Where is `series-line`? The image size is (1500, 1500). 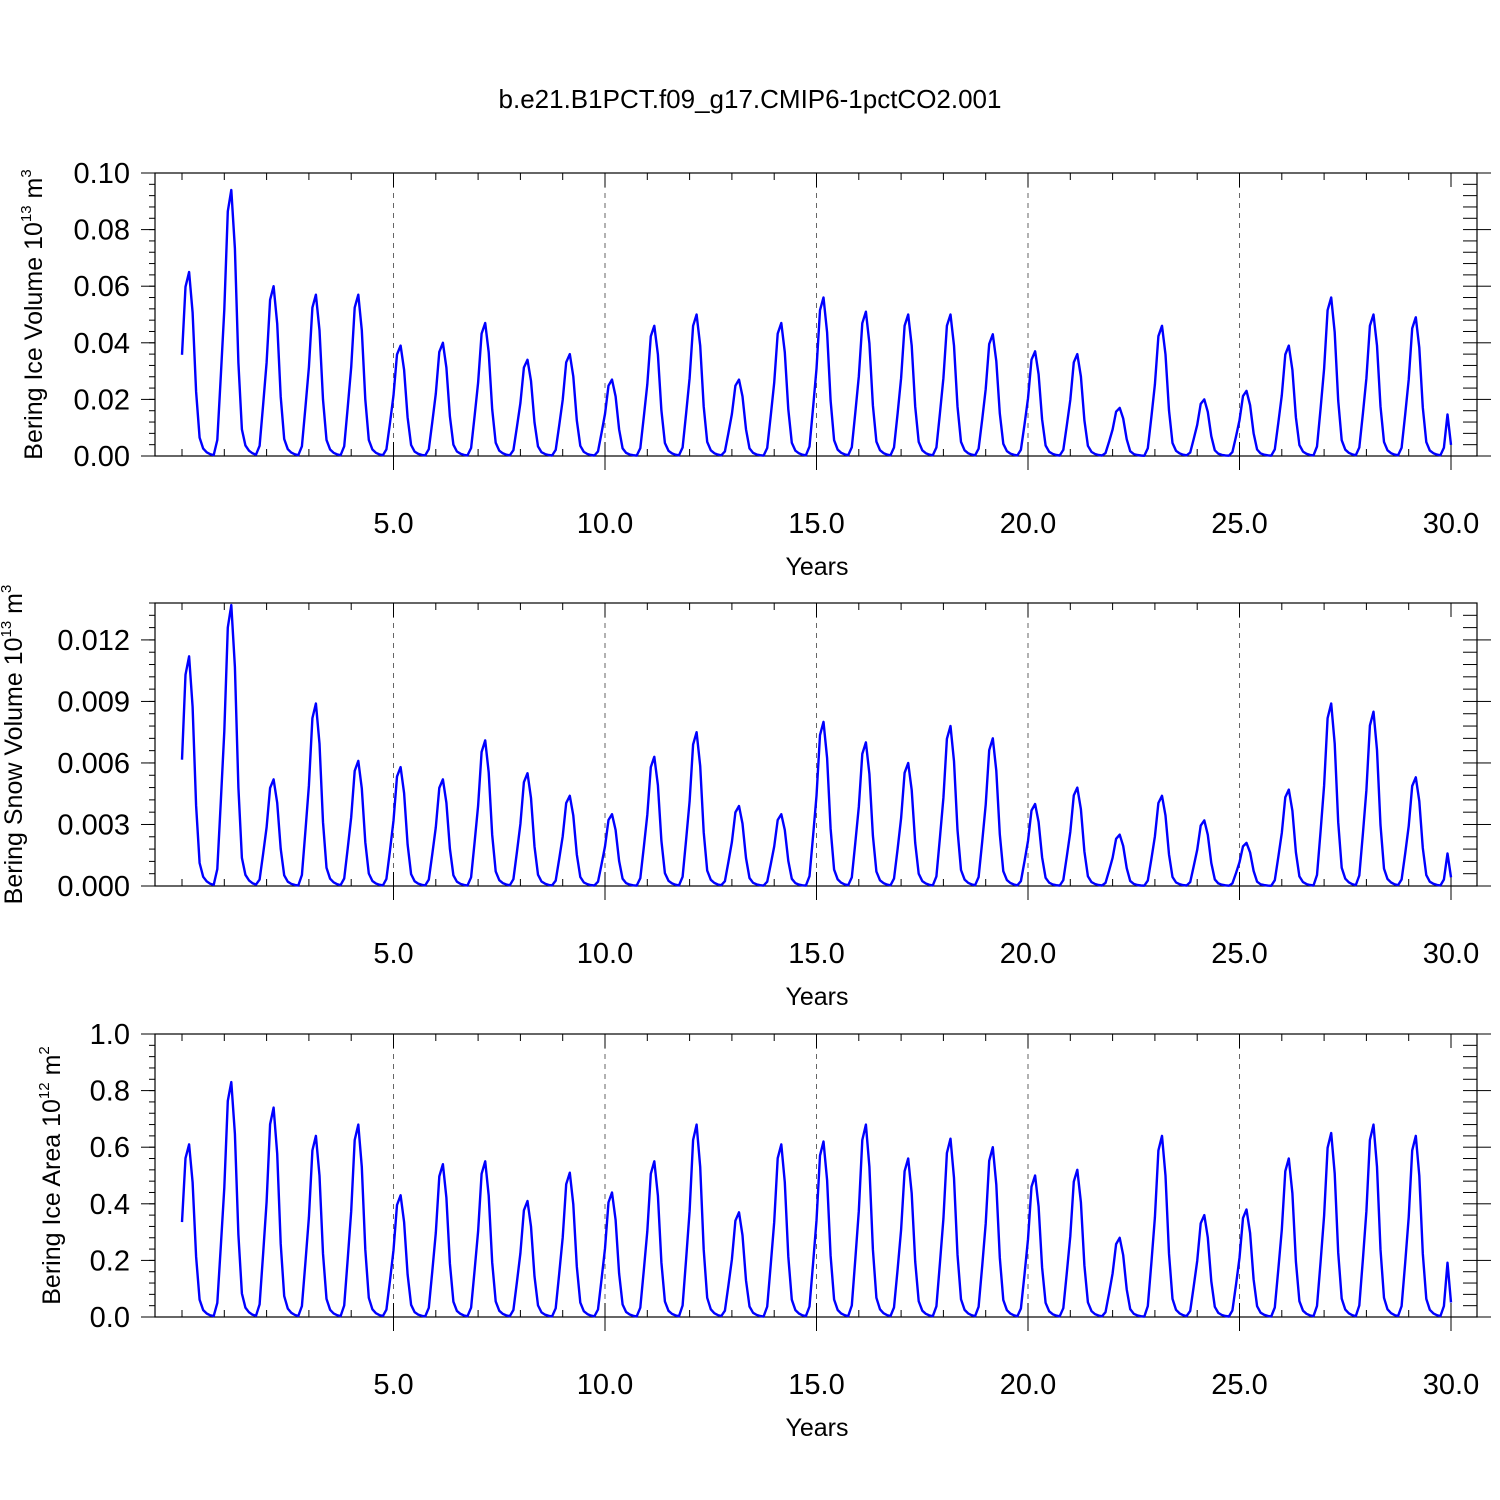
series-line is located at coordinates (816, 1199).